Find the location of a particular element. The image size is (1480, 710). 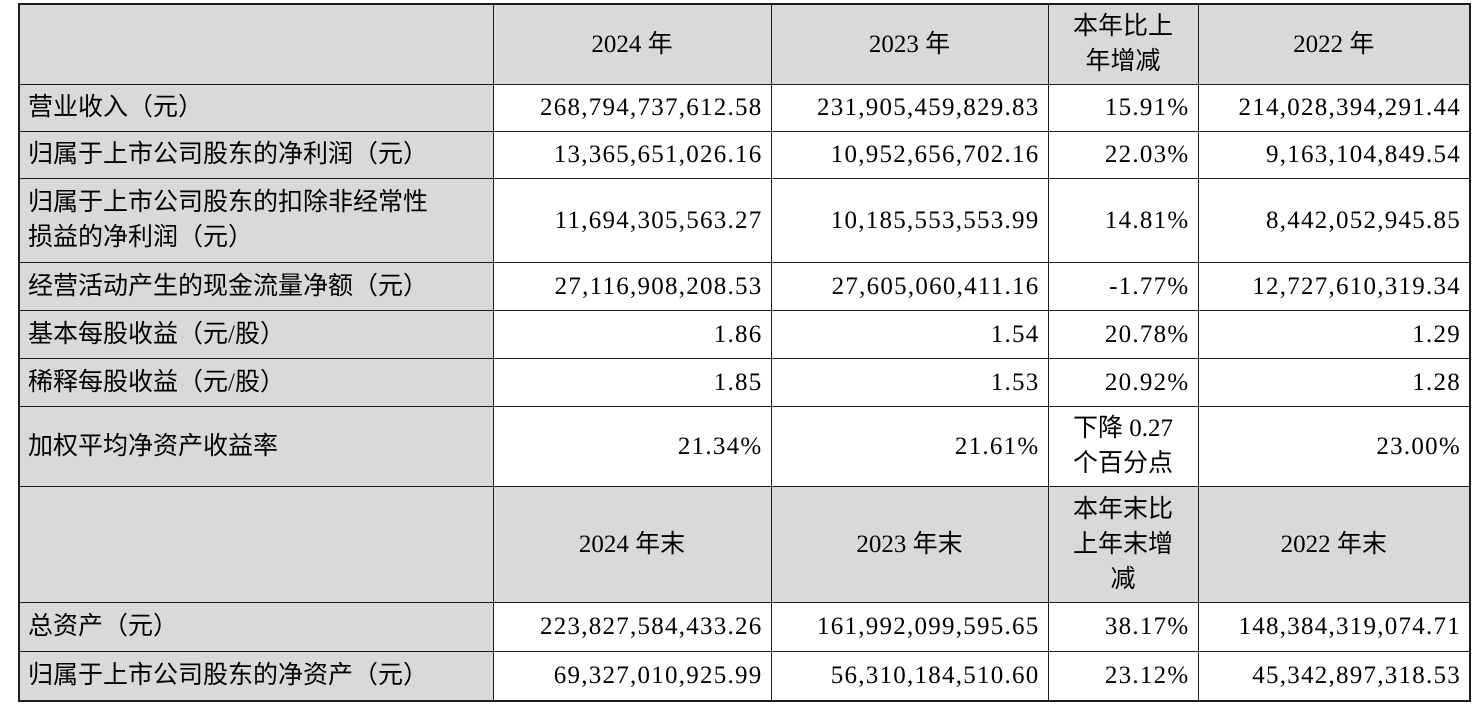

cell-2022: 1.29 is located at coordinates (1334, 334).